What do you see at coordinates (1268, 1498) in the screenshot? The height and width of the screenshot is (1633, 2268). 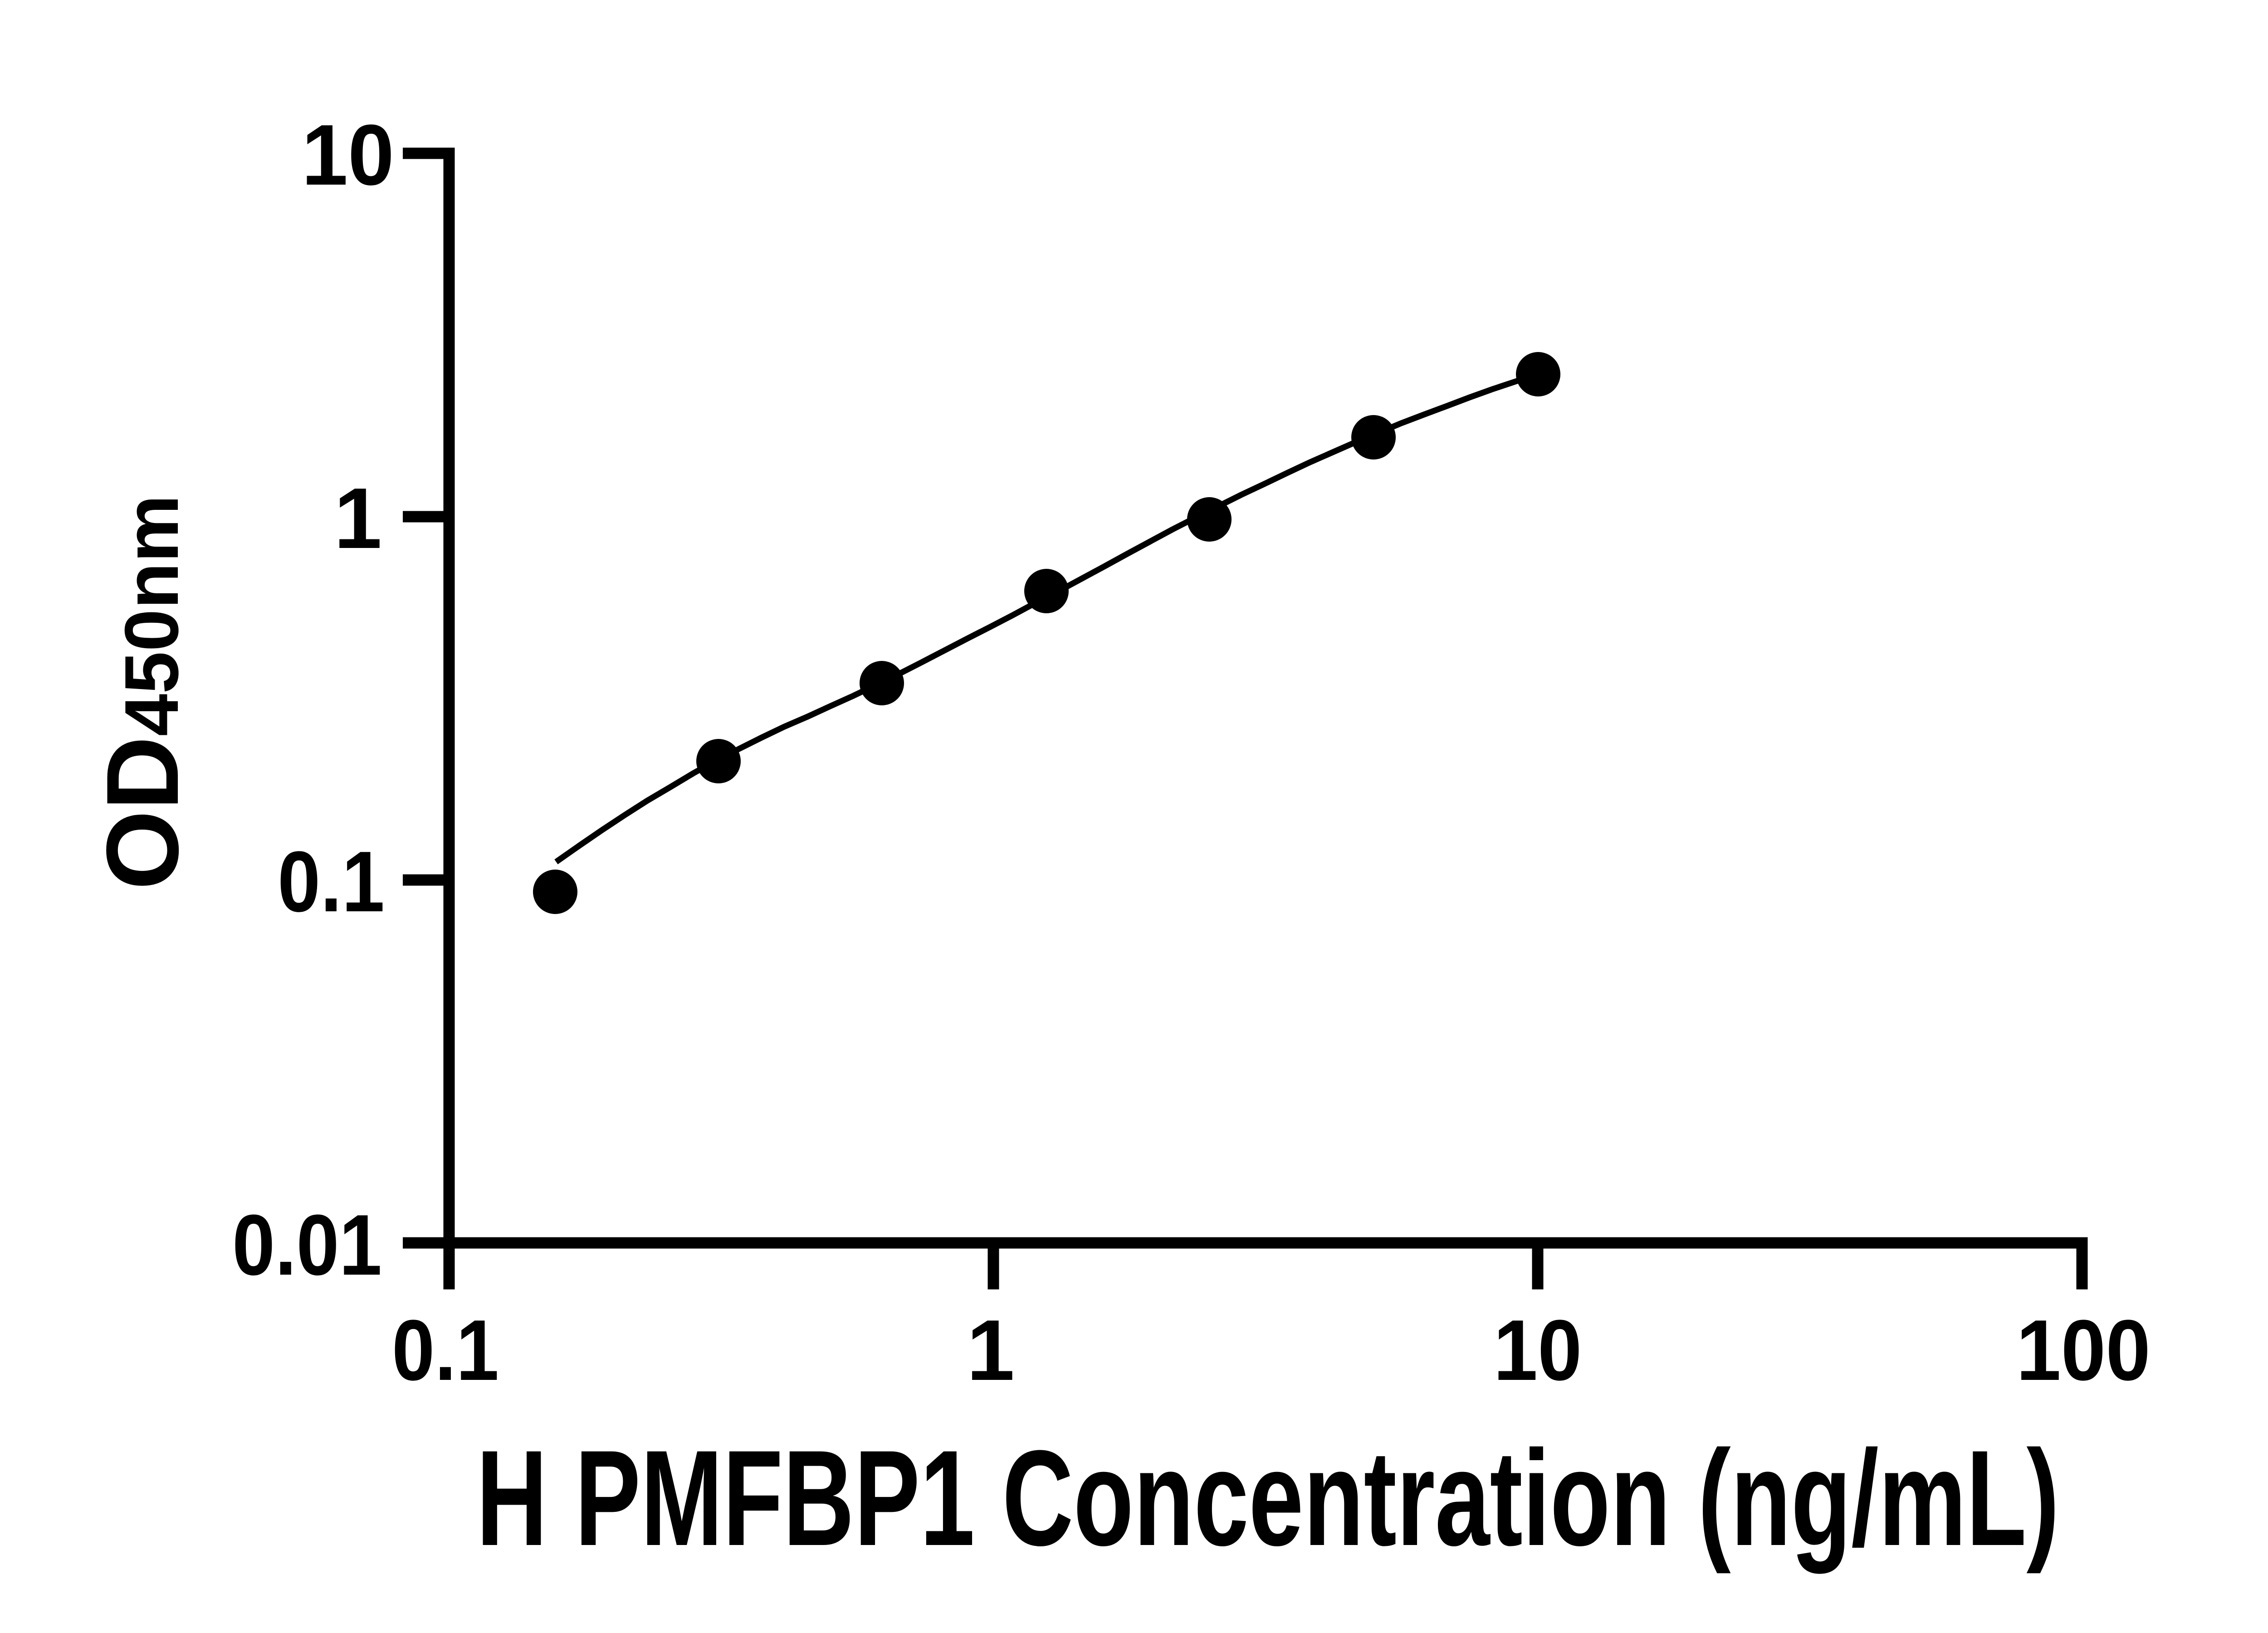 I see `svg-text: H PMFBP1 Concentration (ng/mL)` at bounding box center [1268, 1498].